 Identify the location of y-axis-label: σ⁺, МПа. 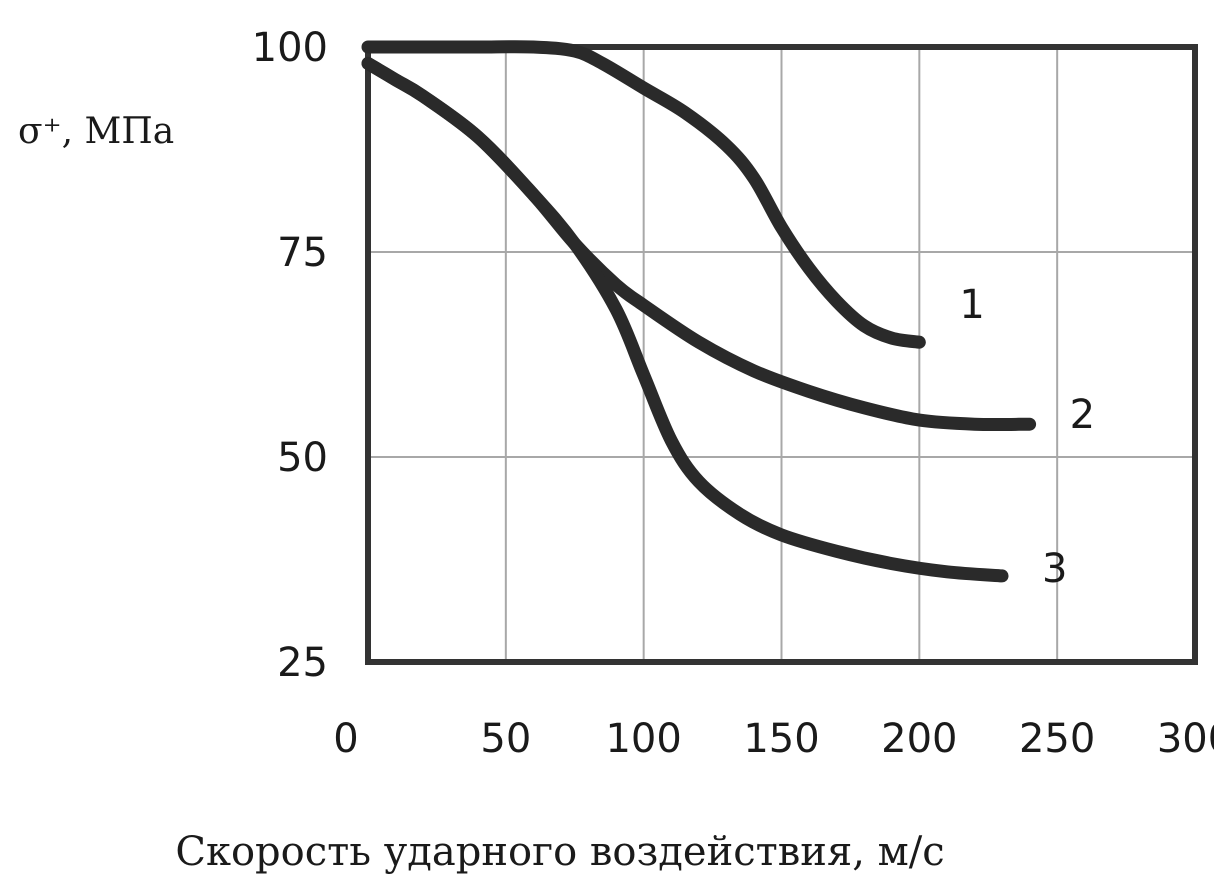
(96, 131).